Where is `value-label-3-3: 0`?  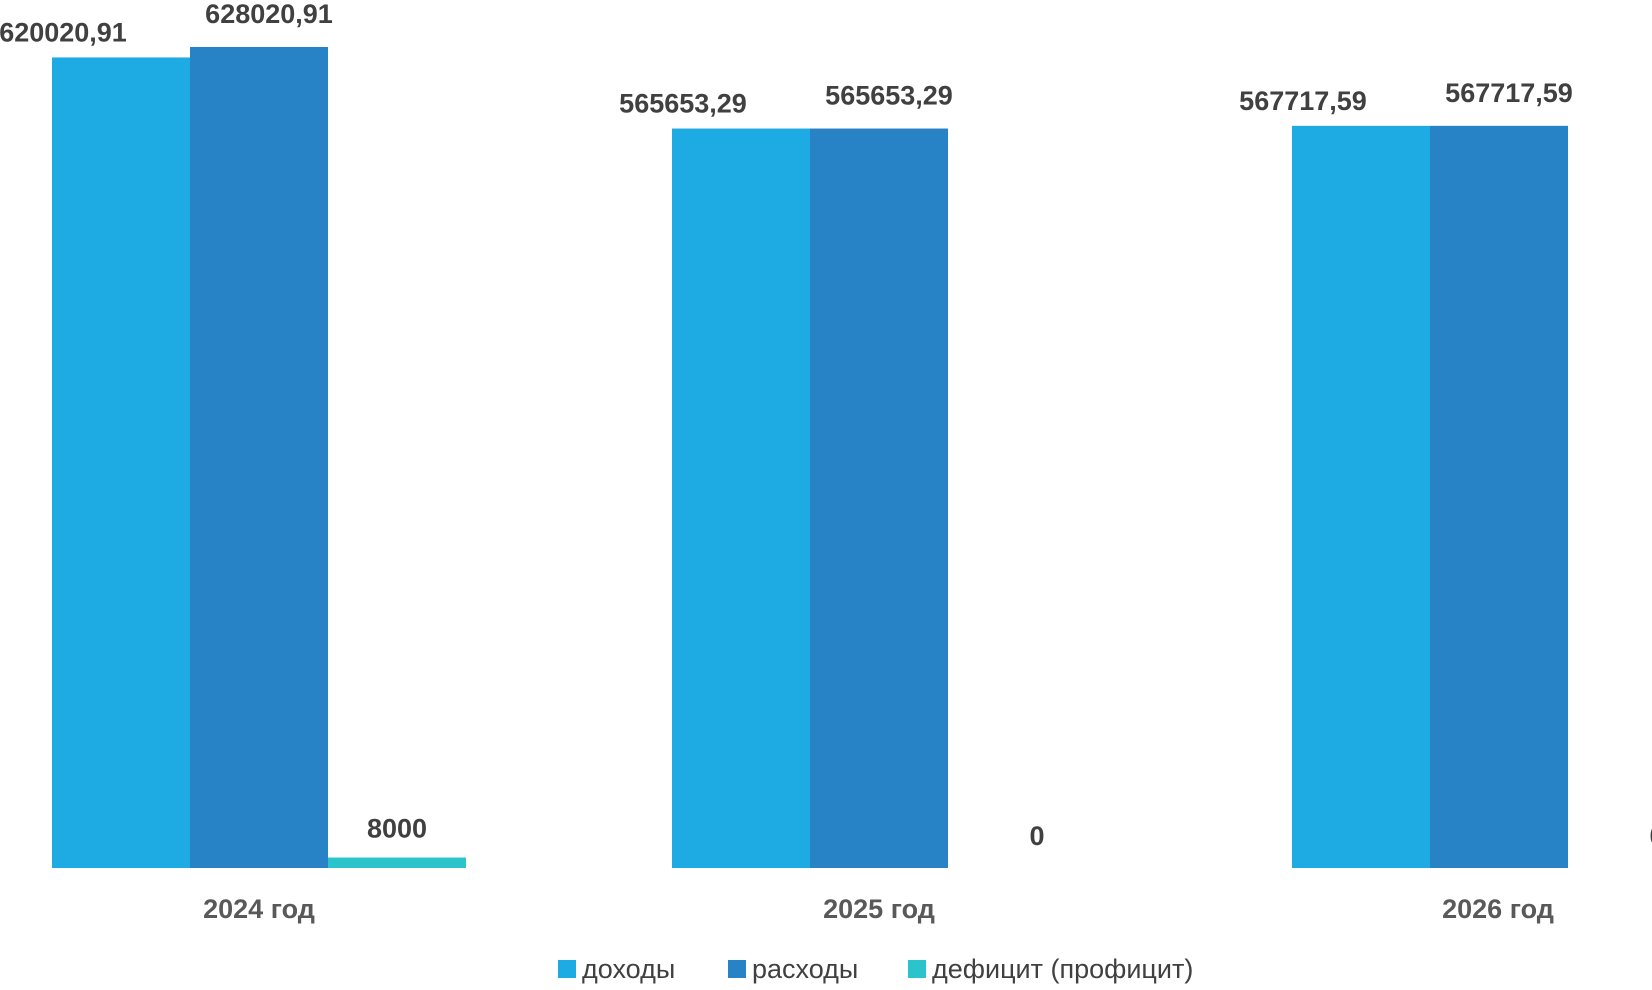 value-label-3-3: 0 is located at coordinates (1650, 836).